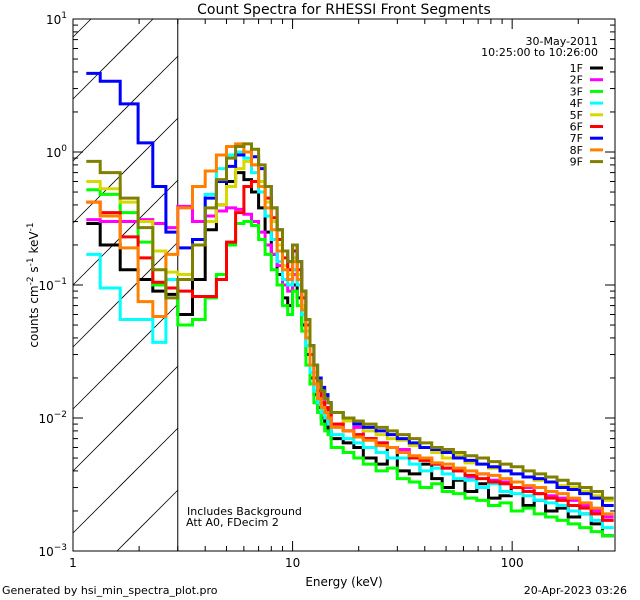 The height and width of the screenshot is (600, 640). What do you see at coordinates (110, 590) in the screenshot?
I see `footer-generated-by: Generated by hsi_min_spectra_plot.pro` at bounding box center [110, 590].